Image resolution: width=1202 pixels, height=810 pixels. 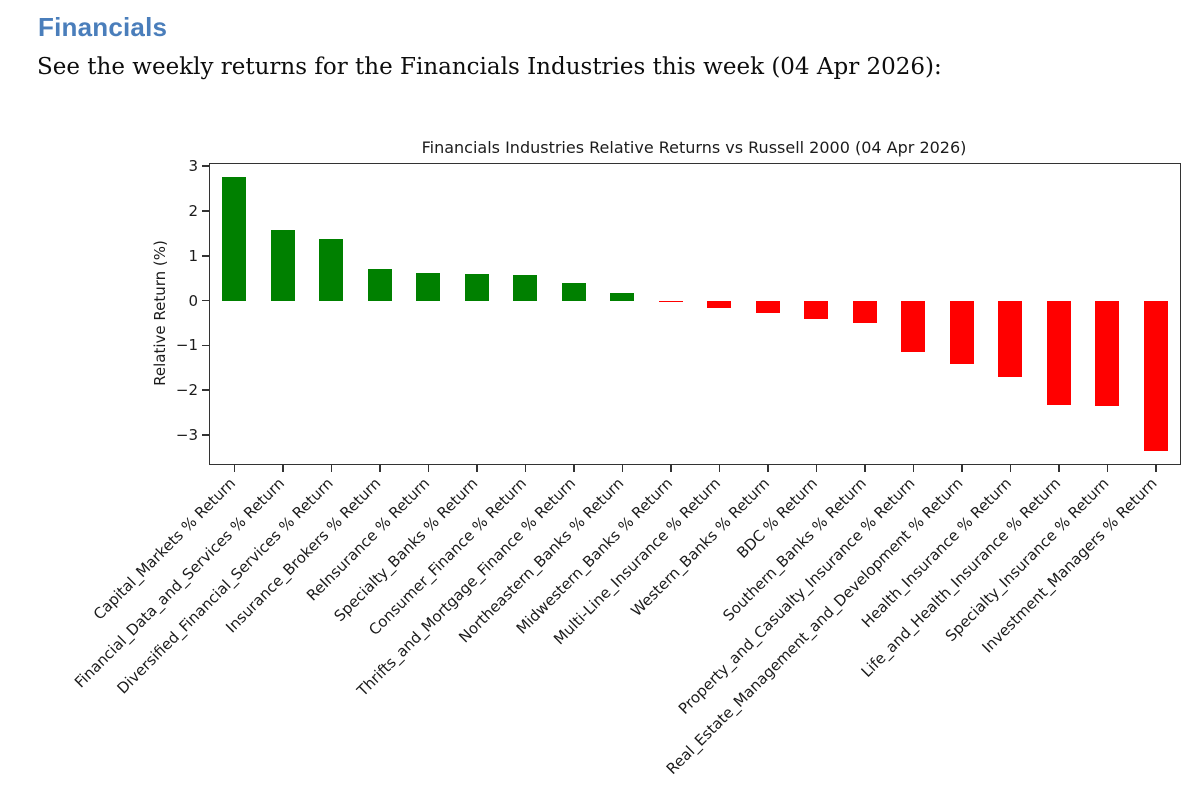 I want to click on section-heading: Financials, so click(x=103, y=27).